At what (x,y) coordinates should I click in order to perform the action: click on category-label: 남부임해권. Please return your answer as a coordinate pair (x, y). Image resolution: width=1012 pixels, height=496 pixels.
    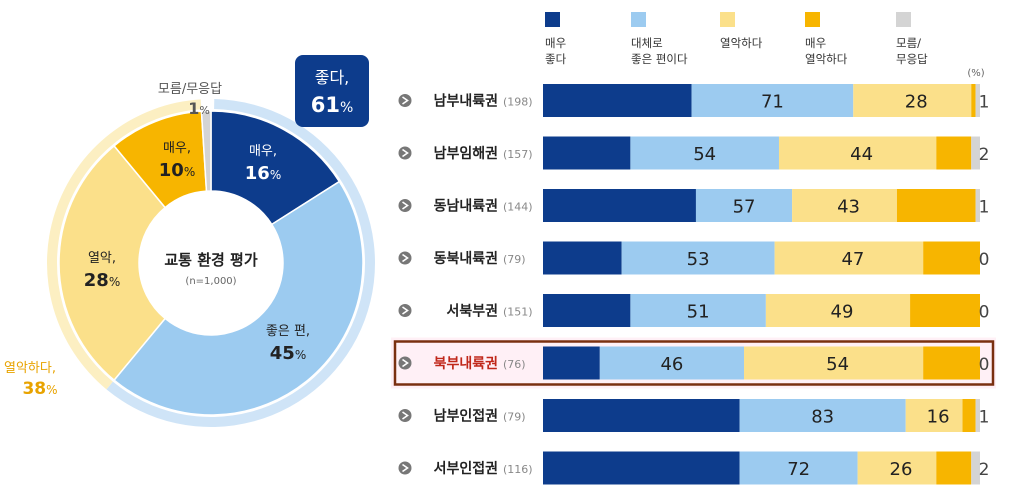
    Looking at the image, I should click on (466, 153).